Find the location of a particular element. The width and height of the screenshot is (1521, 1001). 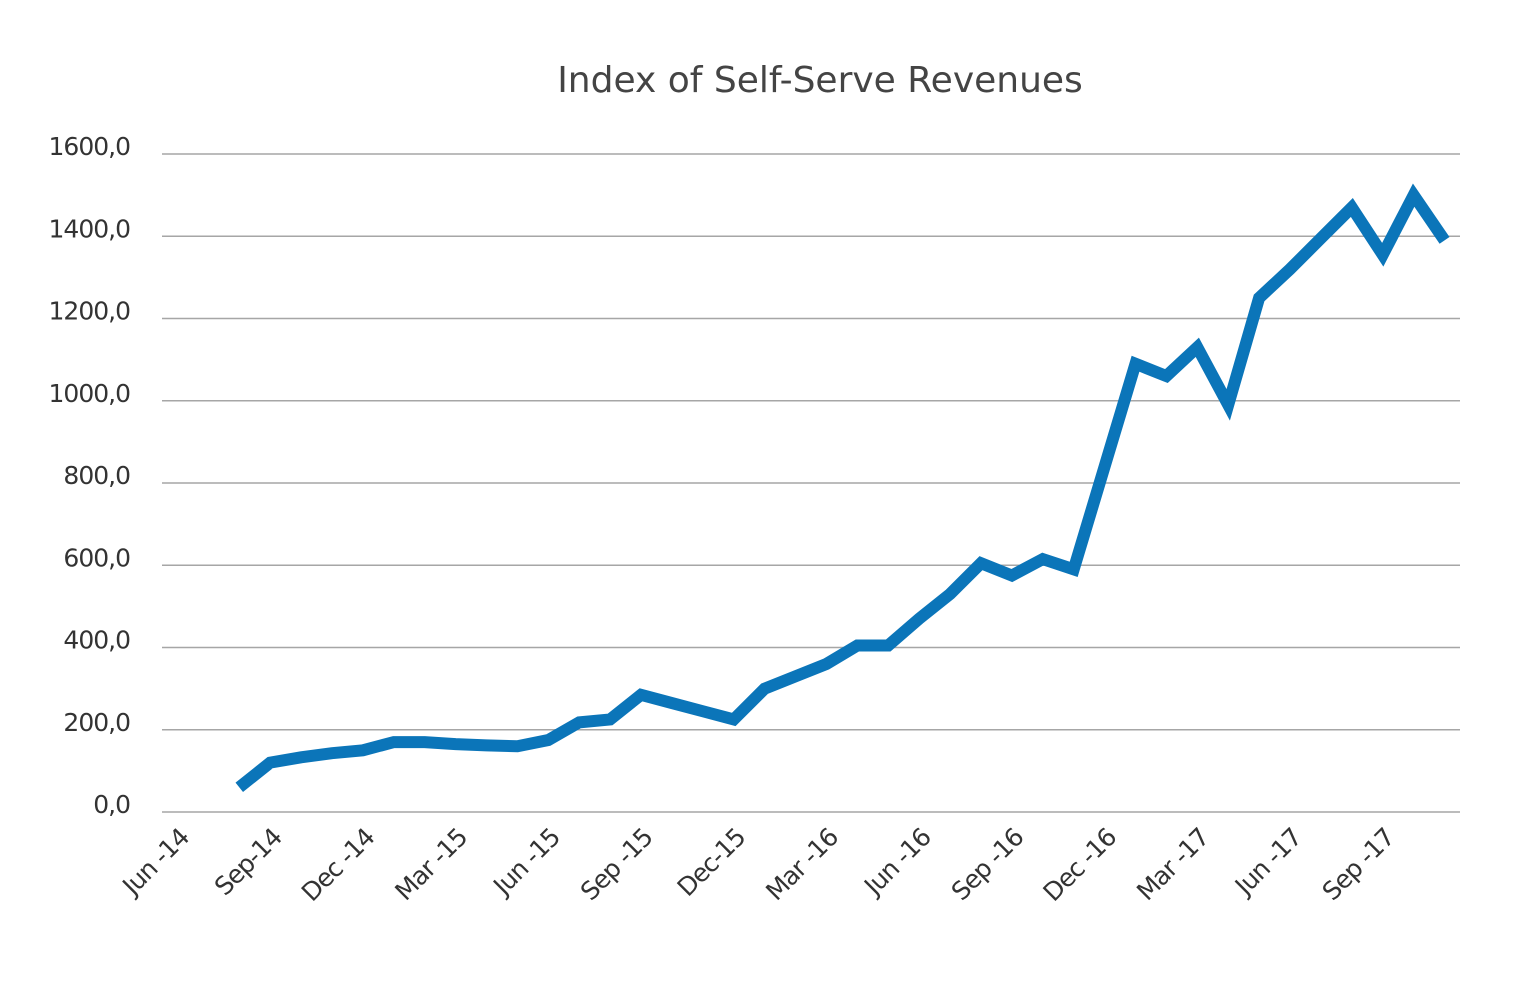

y-tick-label: 1600,0 is located at coordinates (90, 146).